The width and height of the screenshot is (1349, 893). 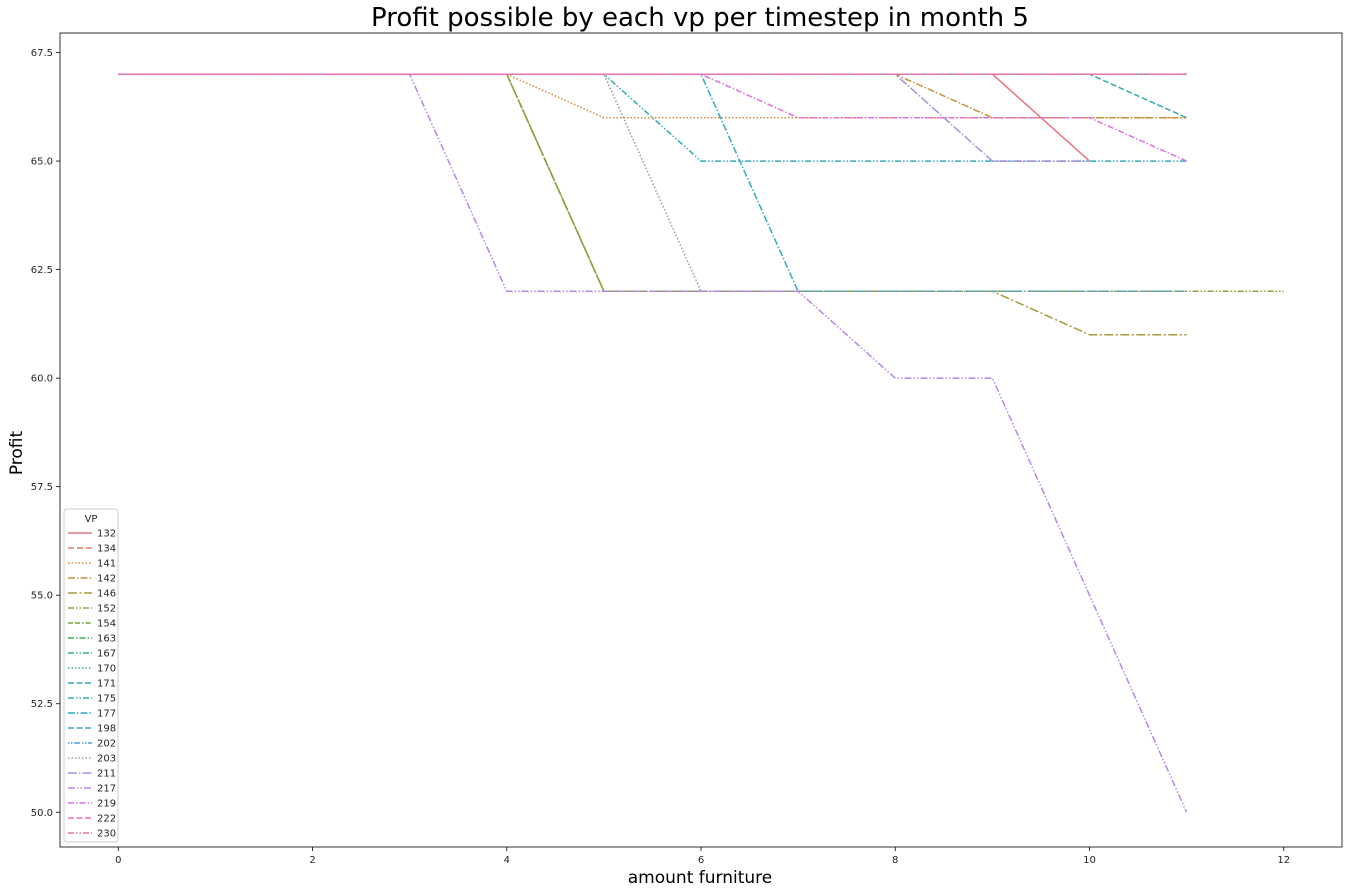 I want to click on legend-box, so click(x=91, y=675).